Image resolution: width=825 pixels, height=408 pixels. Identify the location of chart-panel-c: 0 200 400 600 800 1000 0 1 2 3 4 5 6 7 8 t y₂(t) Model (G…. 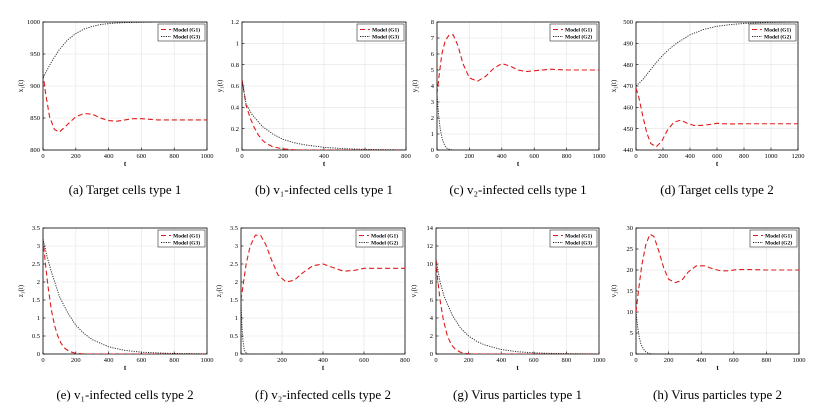
(508, 108).